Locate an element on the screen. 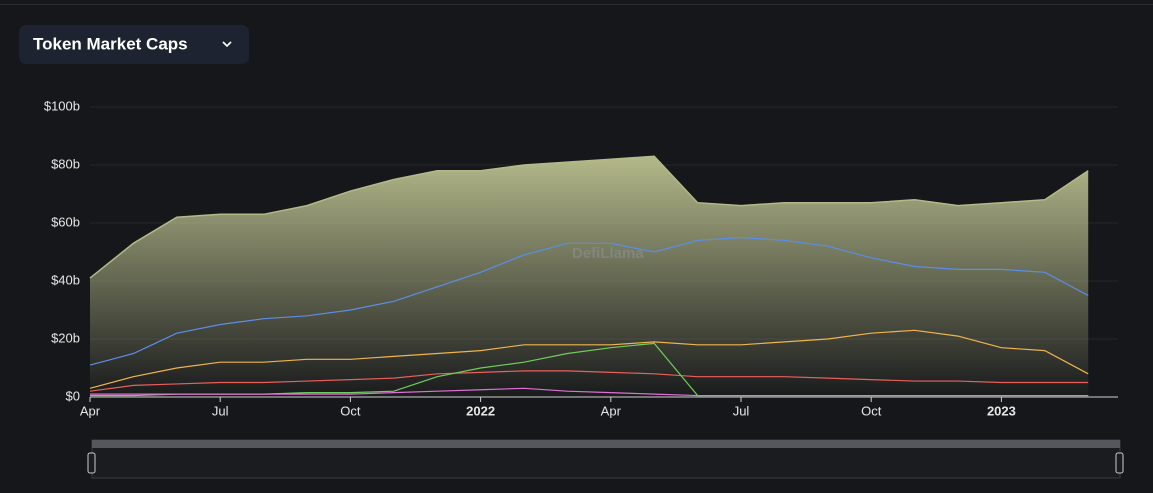  x-tick-label: 2022 is located at coordinates (480, 410).